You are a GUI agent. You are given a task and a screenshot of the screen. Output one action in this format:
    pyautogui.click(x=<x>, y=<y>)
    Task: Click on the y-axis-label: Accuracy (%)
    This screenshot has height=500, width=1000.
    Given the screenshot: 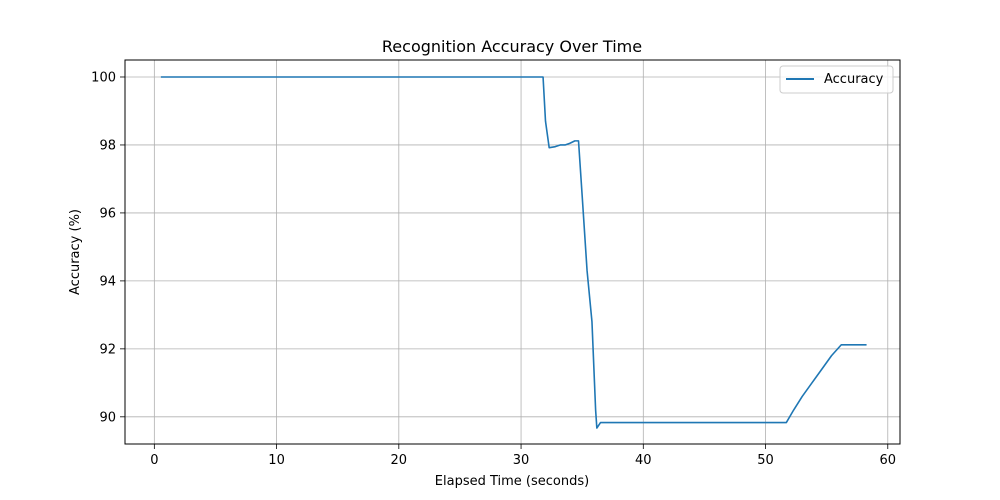 What is the action you would take?
    pyautogui.click(x=75, y=252)
    